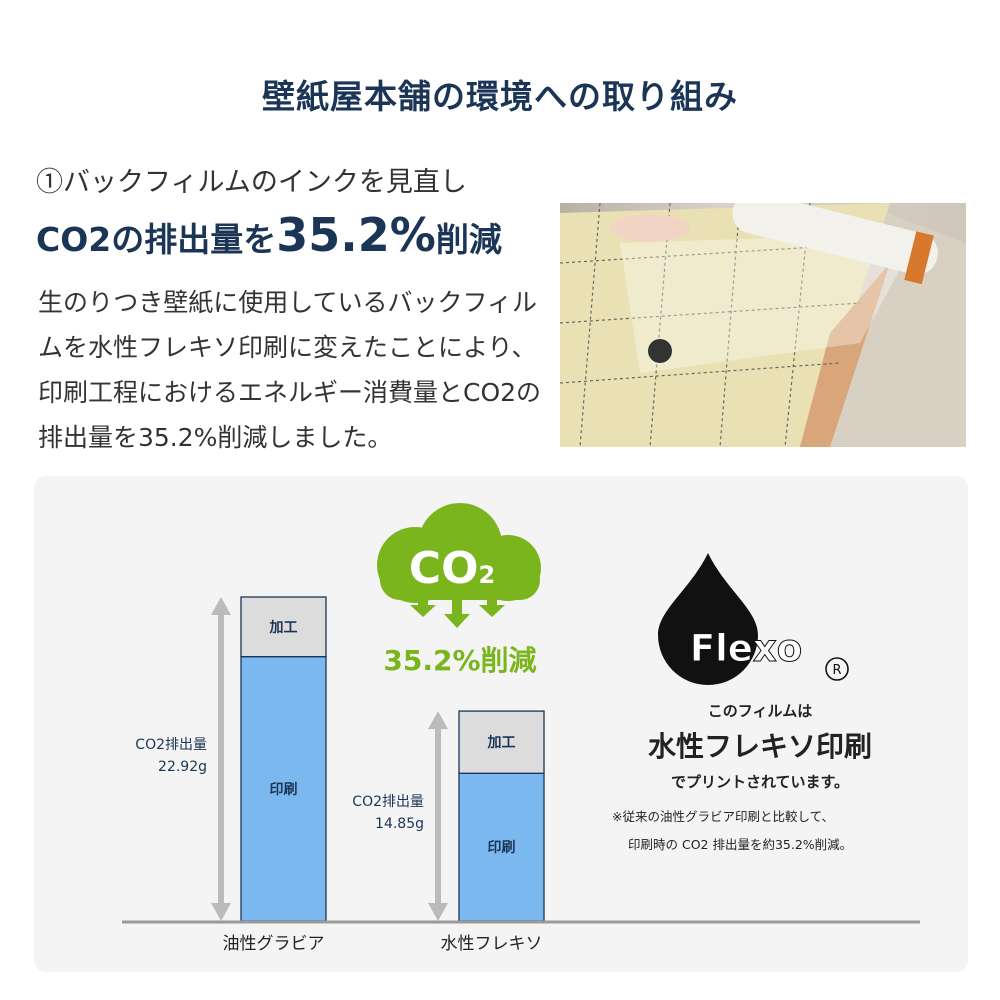  What do you see at coordinates (753, 619) in the screenshot?
I see `flexo-drop-icon: Flexo R` at bounding box center [753, 619].